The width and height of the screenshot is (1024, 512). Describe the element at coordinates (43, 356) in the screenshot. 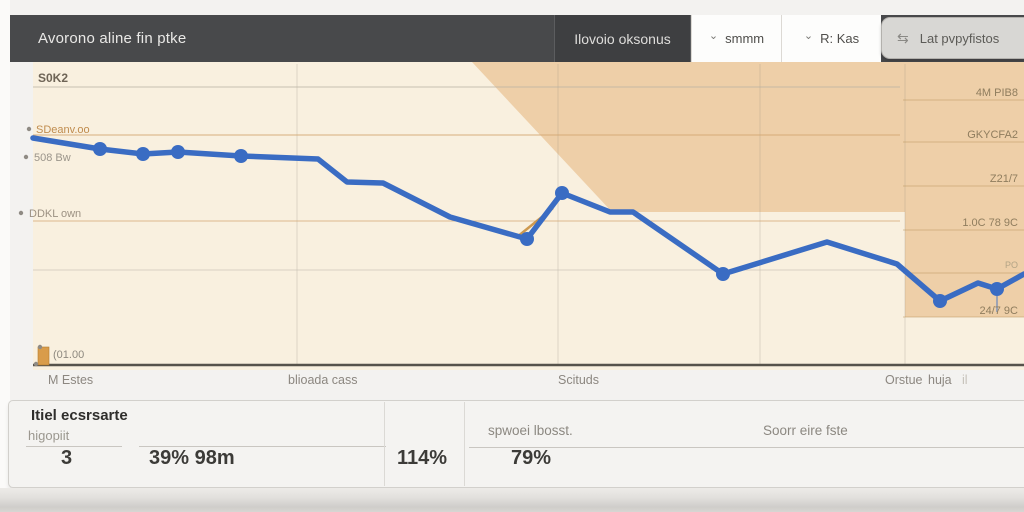

I see `mini-bar-marker` at that location.